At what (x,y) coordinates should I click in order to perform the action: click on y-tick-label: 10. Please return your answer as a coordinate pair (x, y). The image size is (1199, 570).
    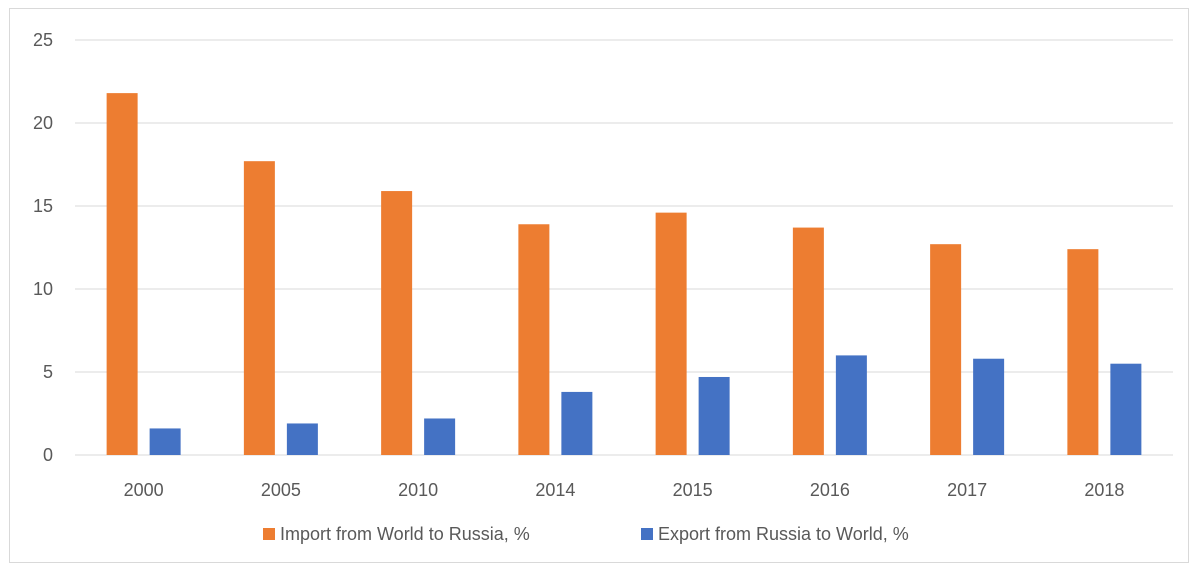
    Looking at the image, I should click on (43, 289).